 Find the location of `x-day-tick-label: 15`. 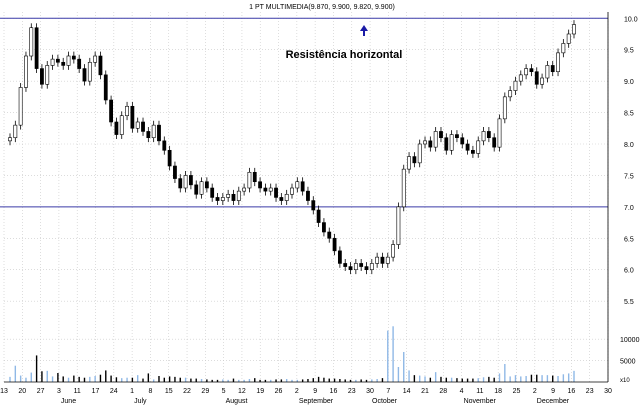

x-day-tick-label: 15 is located at coordinates (169, 391).